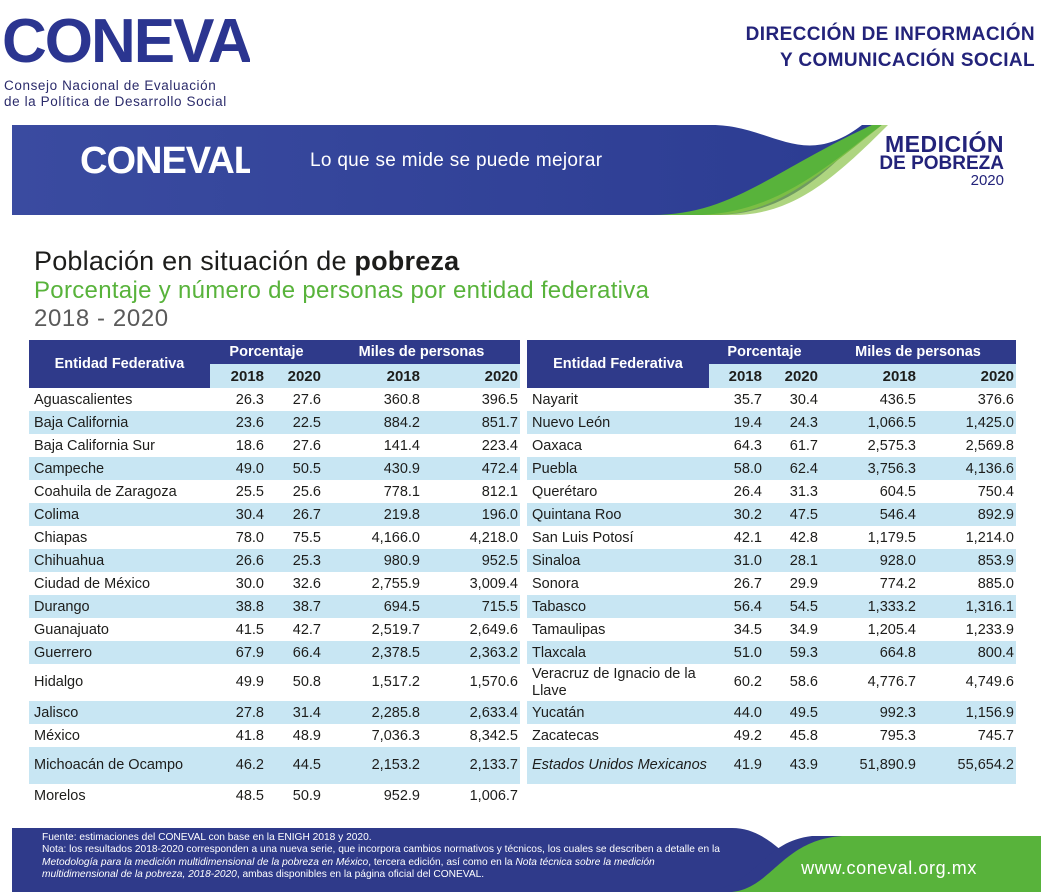  Describe the element at coordinates (792, 560) in the screenshot. I see `percent-2020: 28.1` at that location.